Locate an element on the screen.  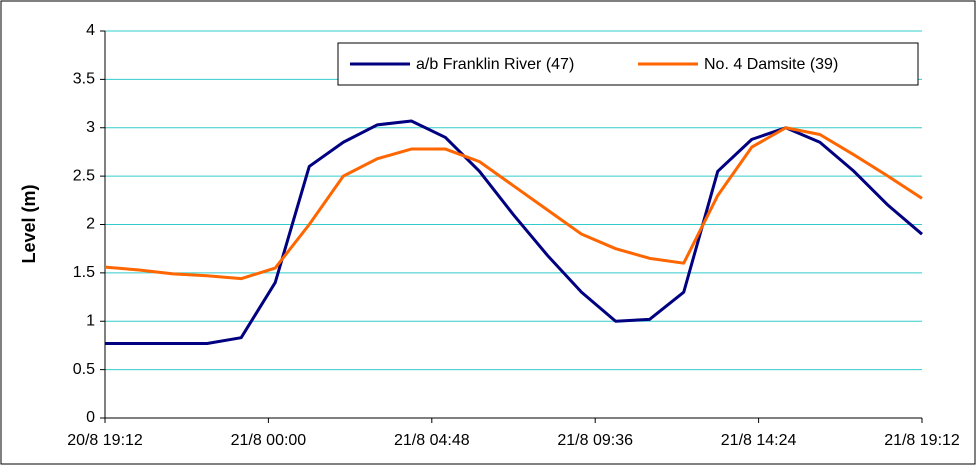
x-tick-label: 21/8 09:36 is located at coordinates (595, 440).